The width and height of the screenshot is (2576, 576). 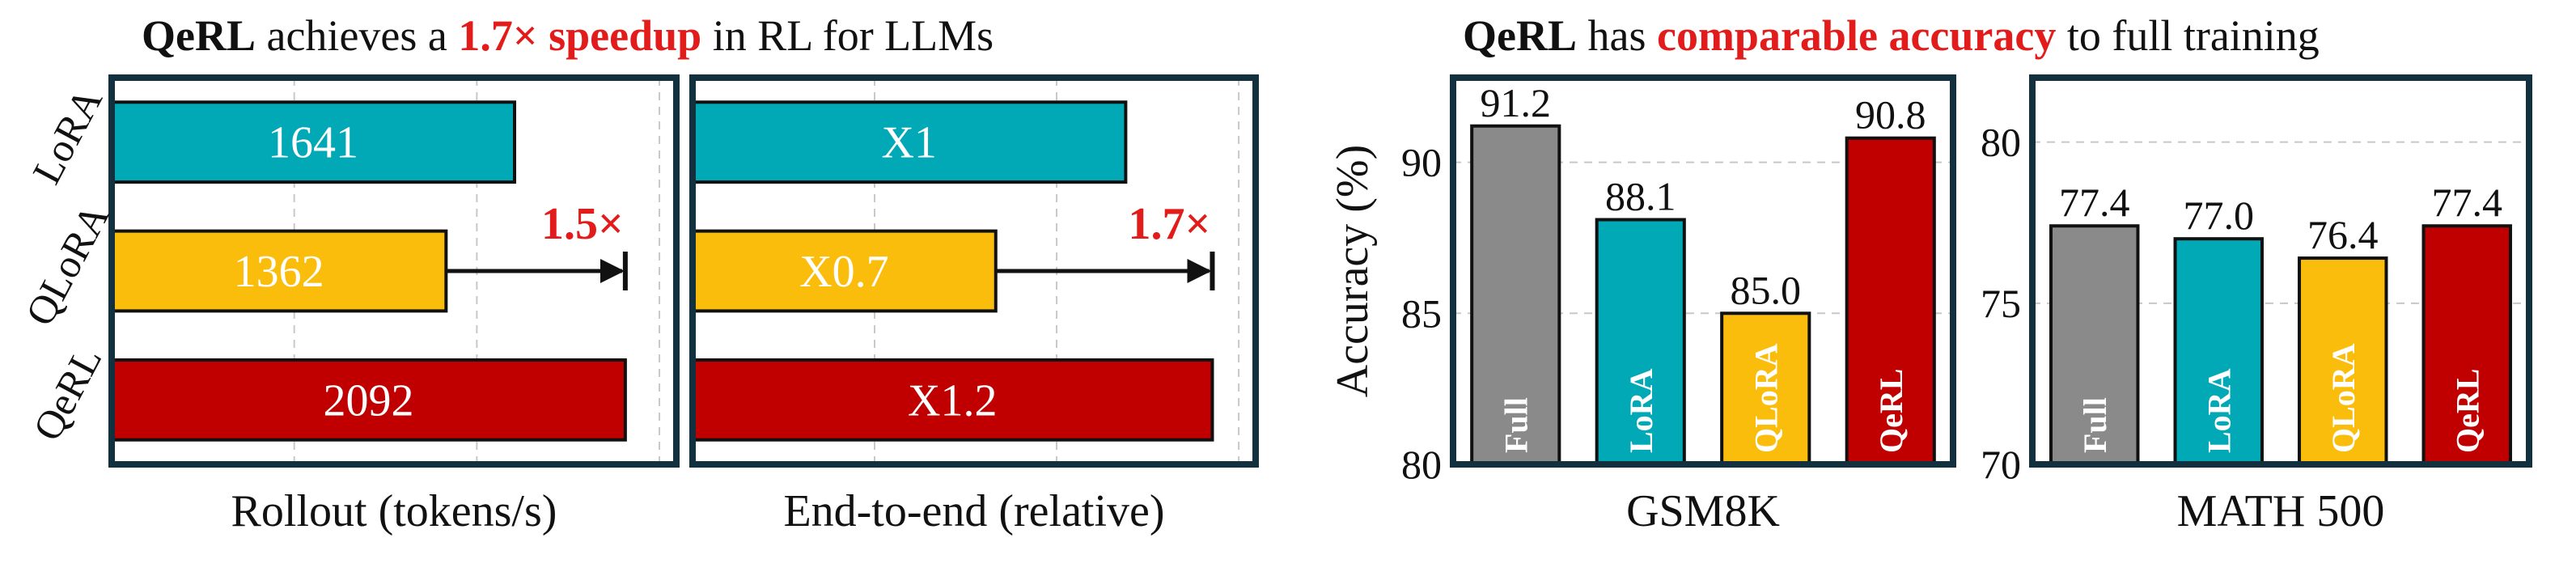 I want to click on left-title-part2: in RL for LLMs, so click(x=847, y=35).